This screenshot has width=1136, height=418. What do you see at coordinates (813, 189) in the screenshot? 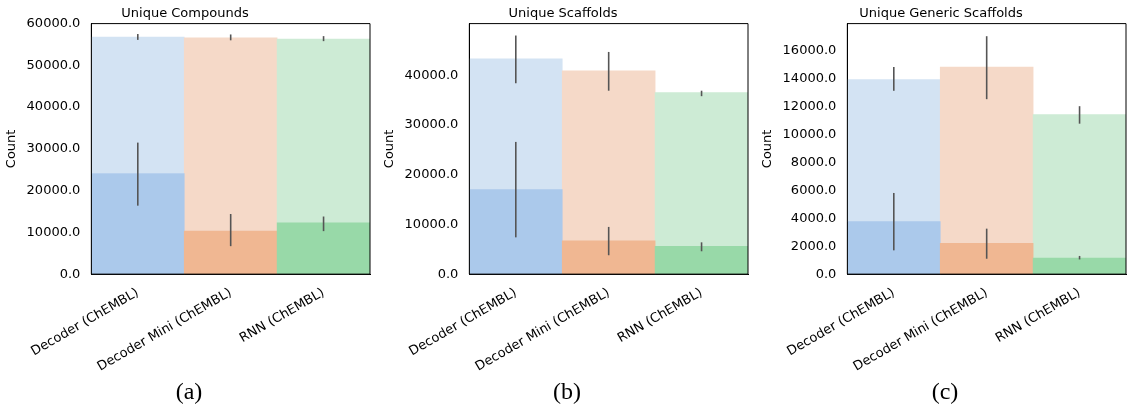
I see `y-tick-label: 6000.0` at bounding box center [813, 189].